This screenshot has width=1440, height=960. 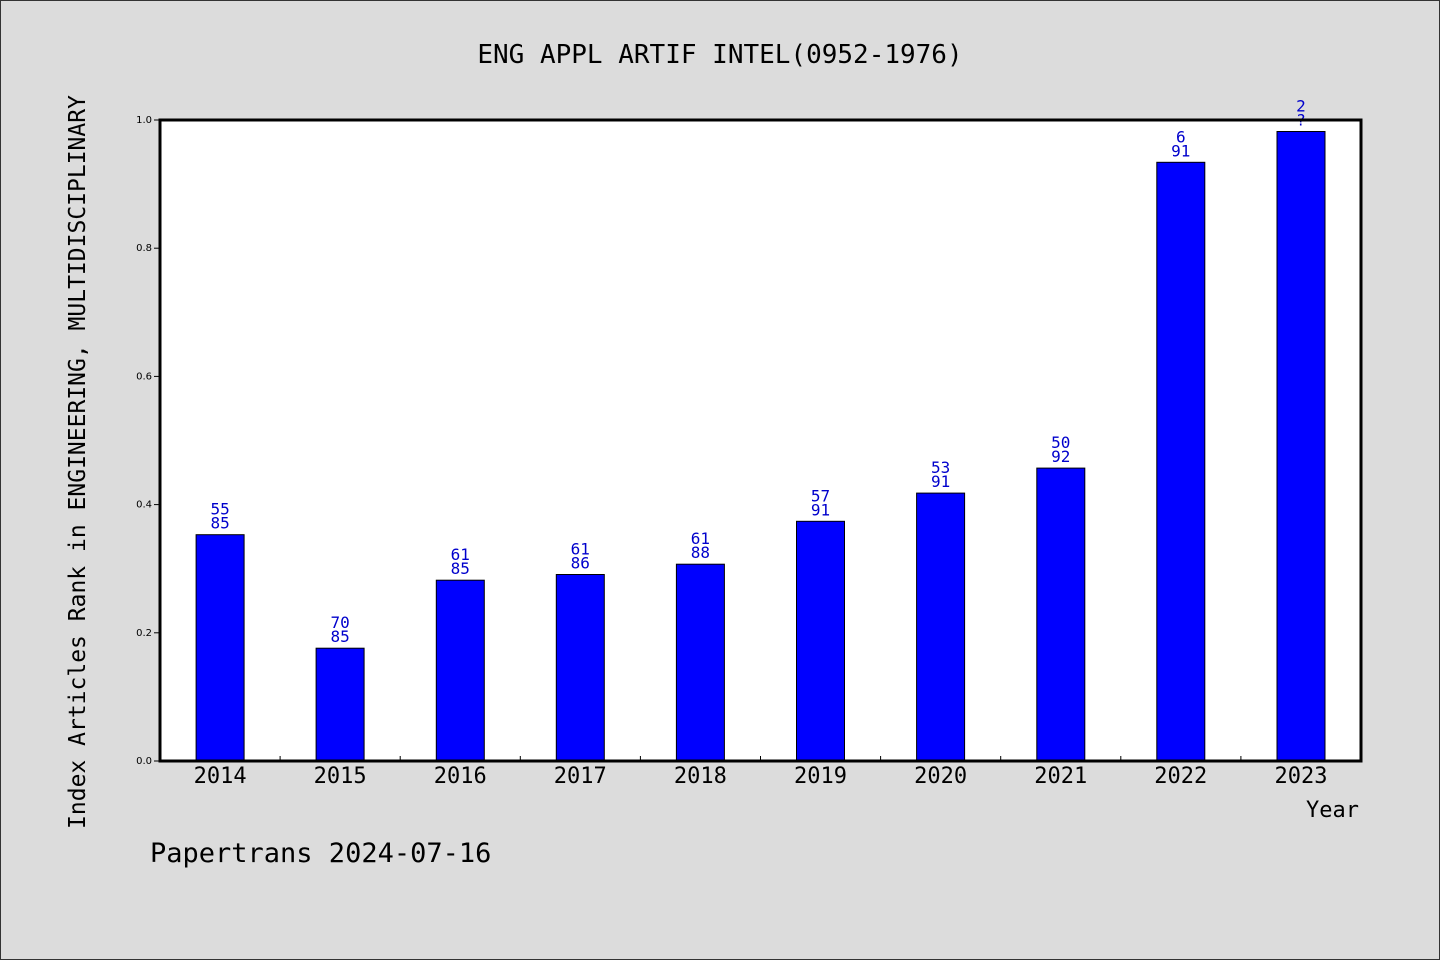 I want to click on data-label-bottom-2015: 85, so click(x=339, y=636).